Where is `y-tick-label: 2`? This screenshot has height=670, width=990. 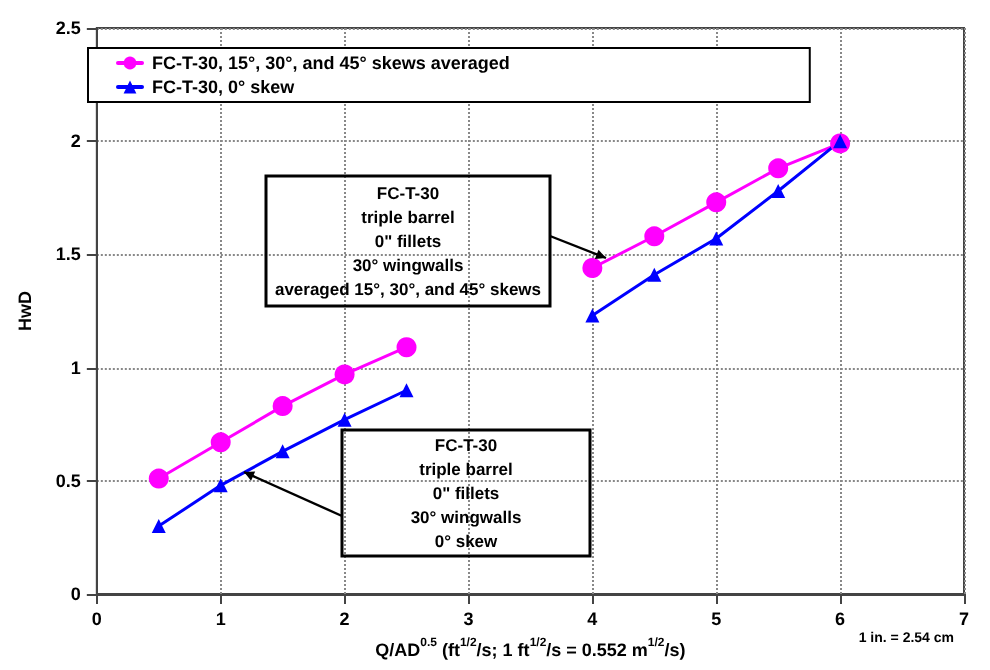
y-tick-label: 2 is located at coordinates (75, 141).